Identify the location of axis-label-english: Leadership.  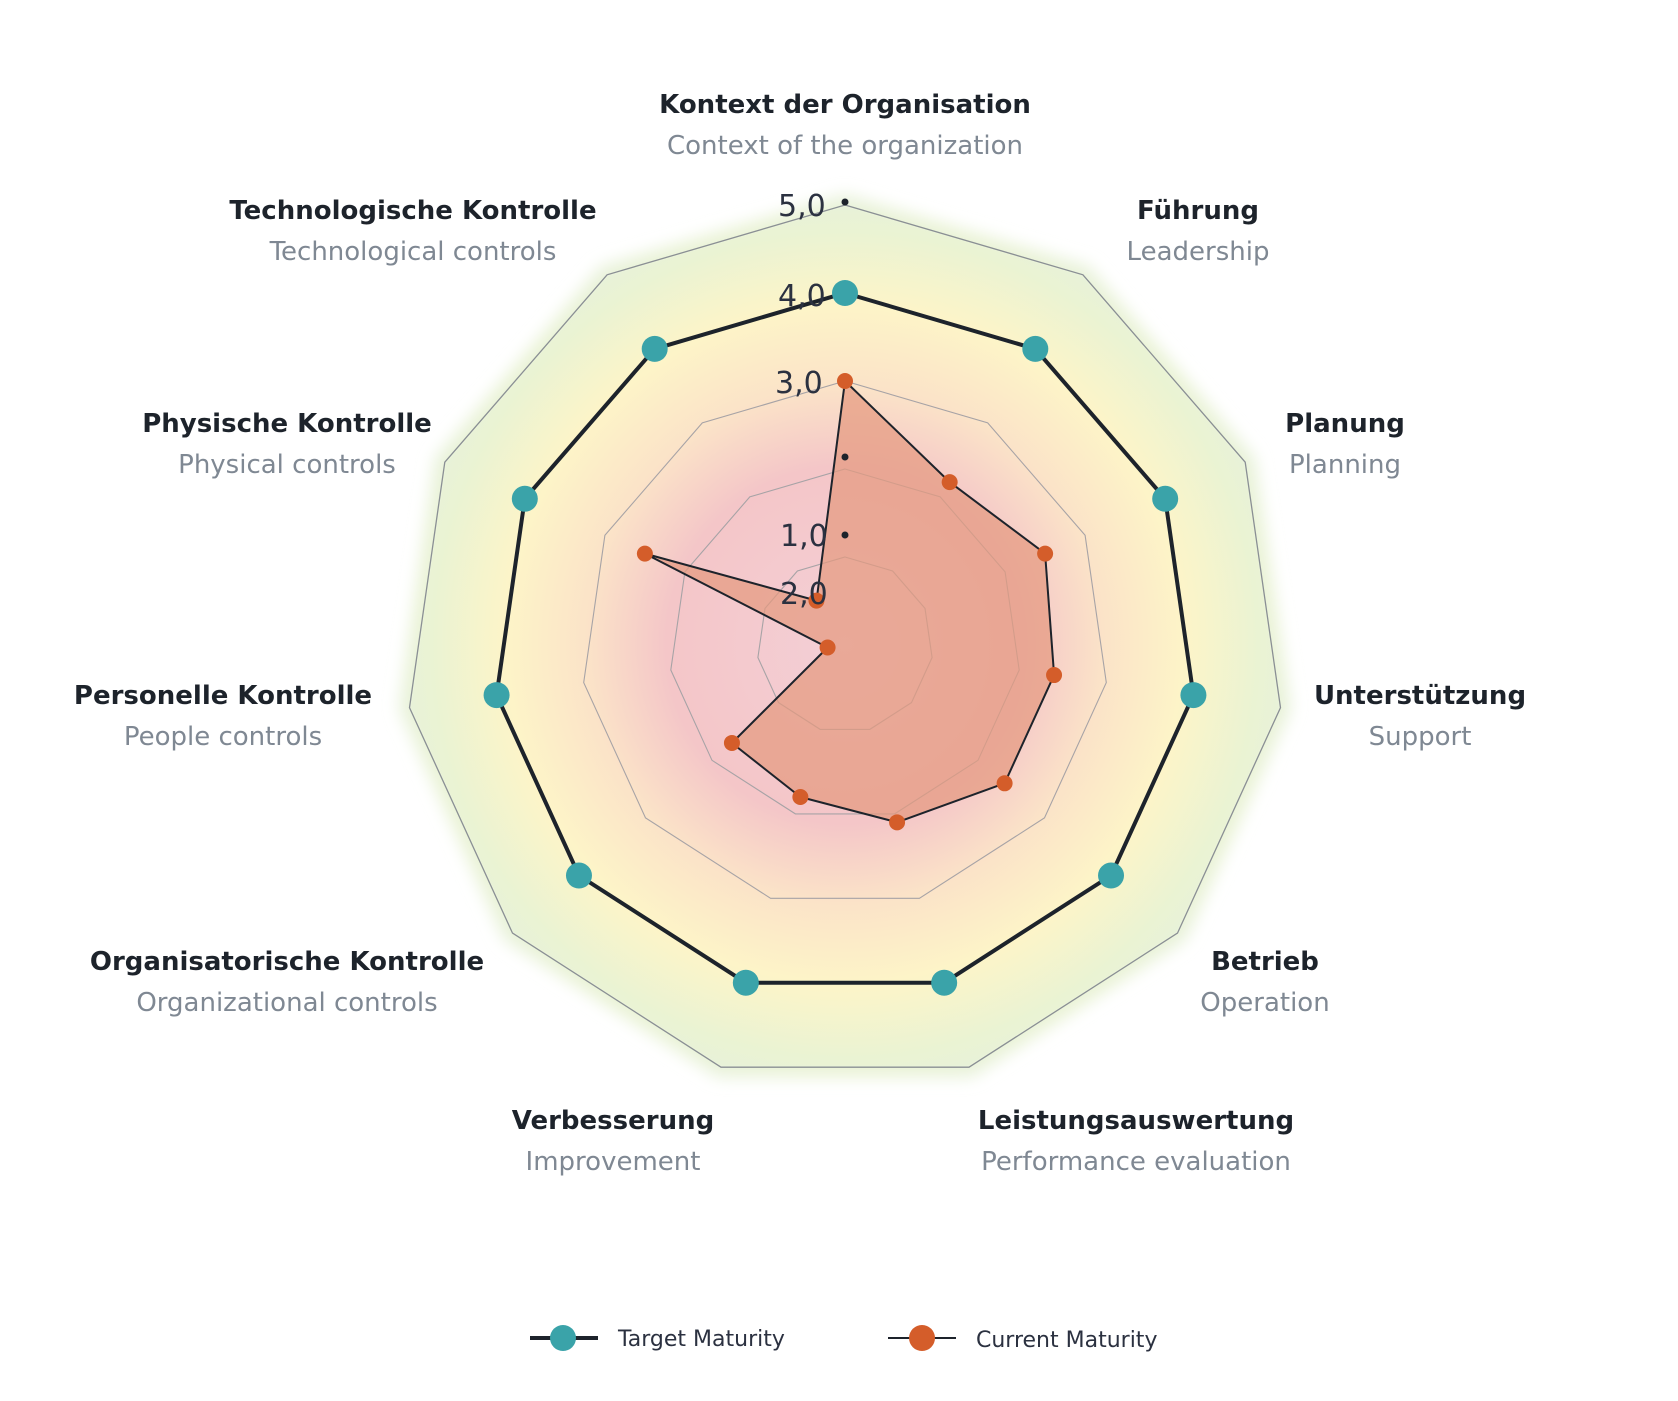
(1198, 252).